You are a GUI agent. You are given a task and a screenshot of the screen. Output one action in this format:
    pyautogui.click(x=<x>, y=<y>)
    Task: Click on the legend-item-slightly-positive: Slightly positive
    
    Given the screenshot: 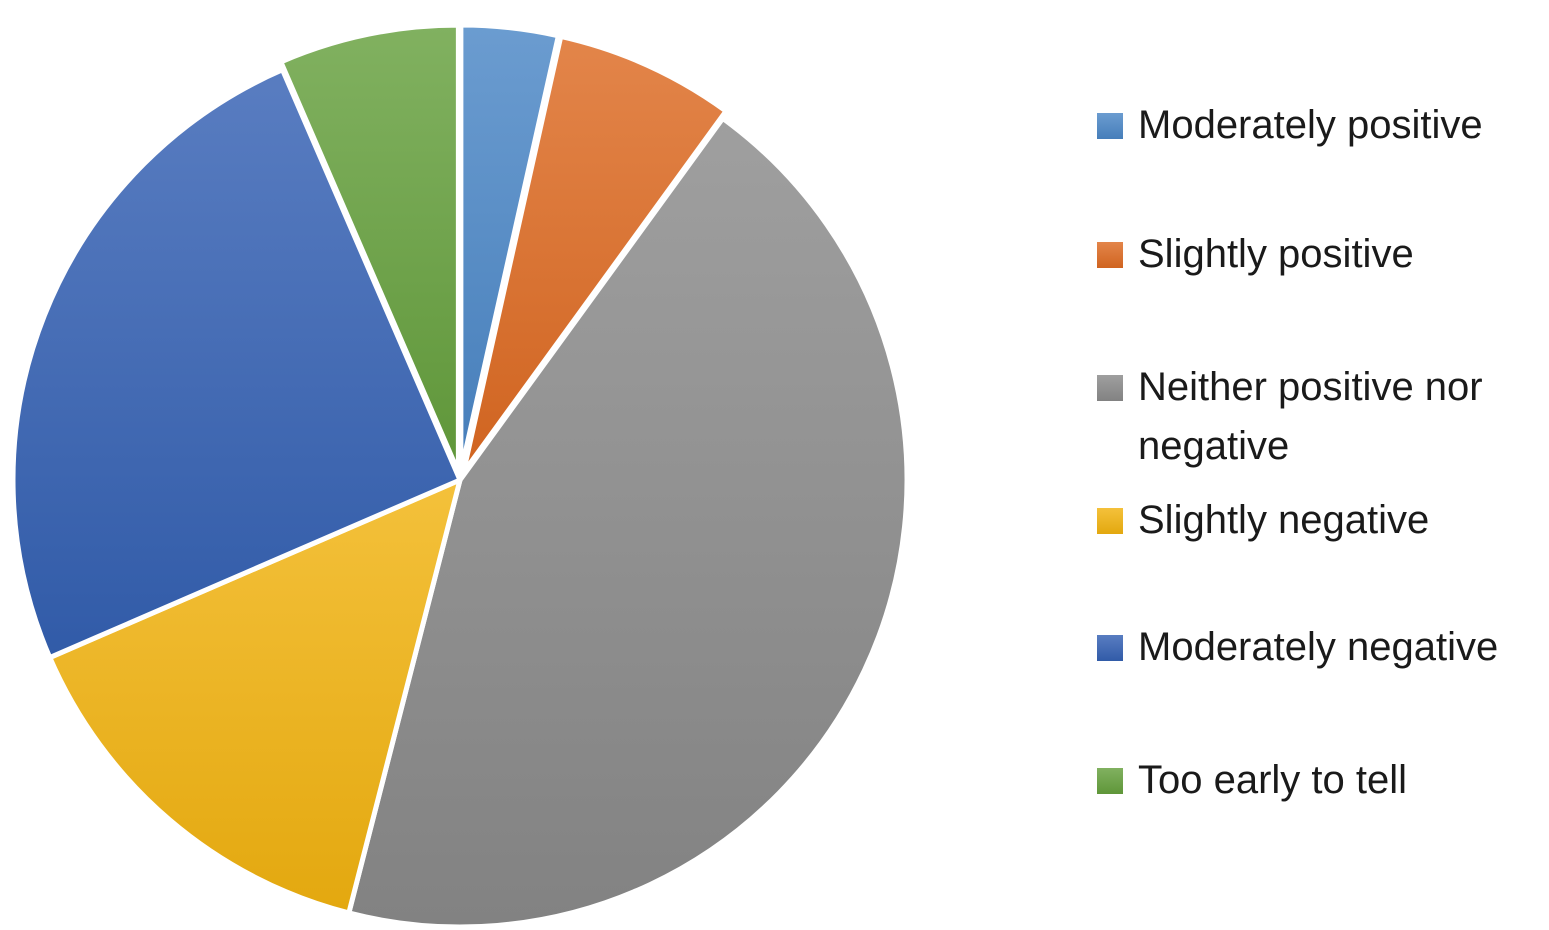 What is the action you would take?
    pyautogui.click(x=1319, y=254)
    